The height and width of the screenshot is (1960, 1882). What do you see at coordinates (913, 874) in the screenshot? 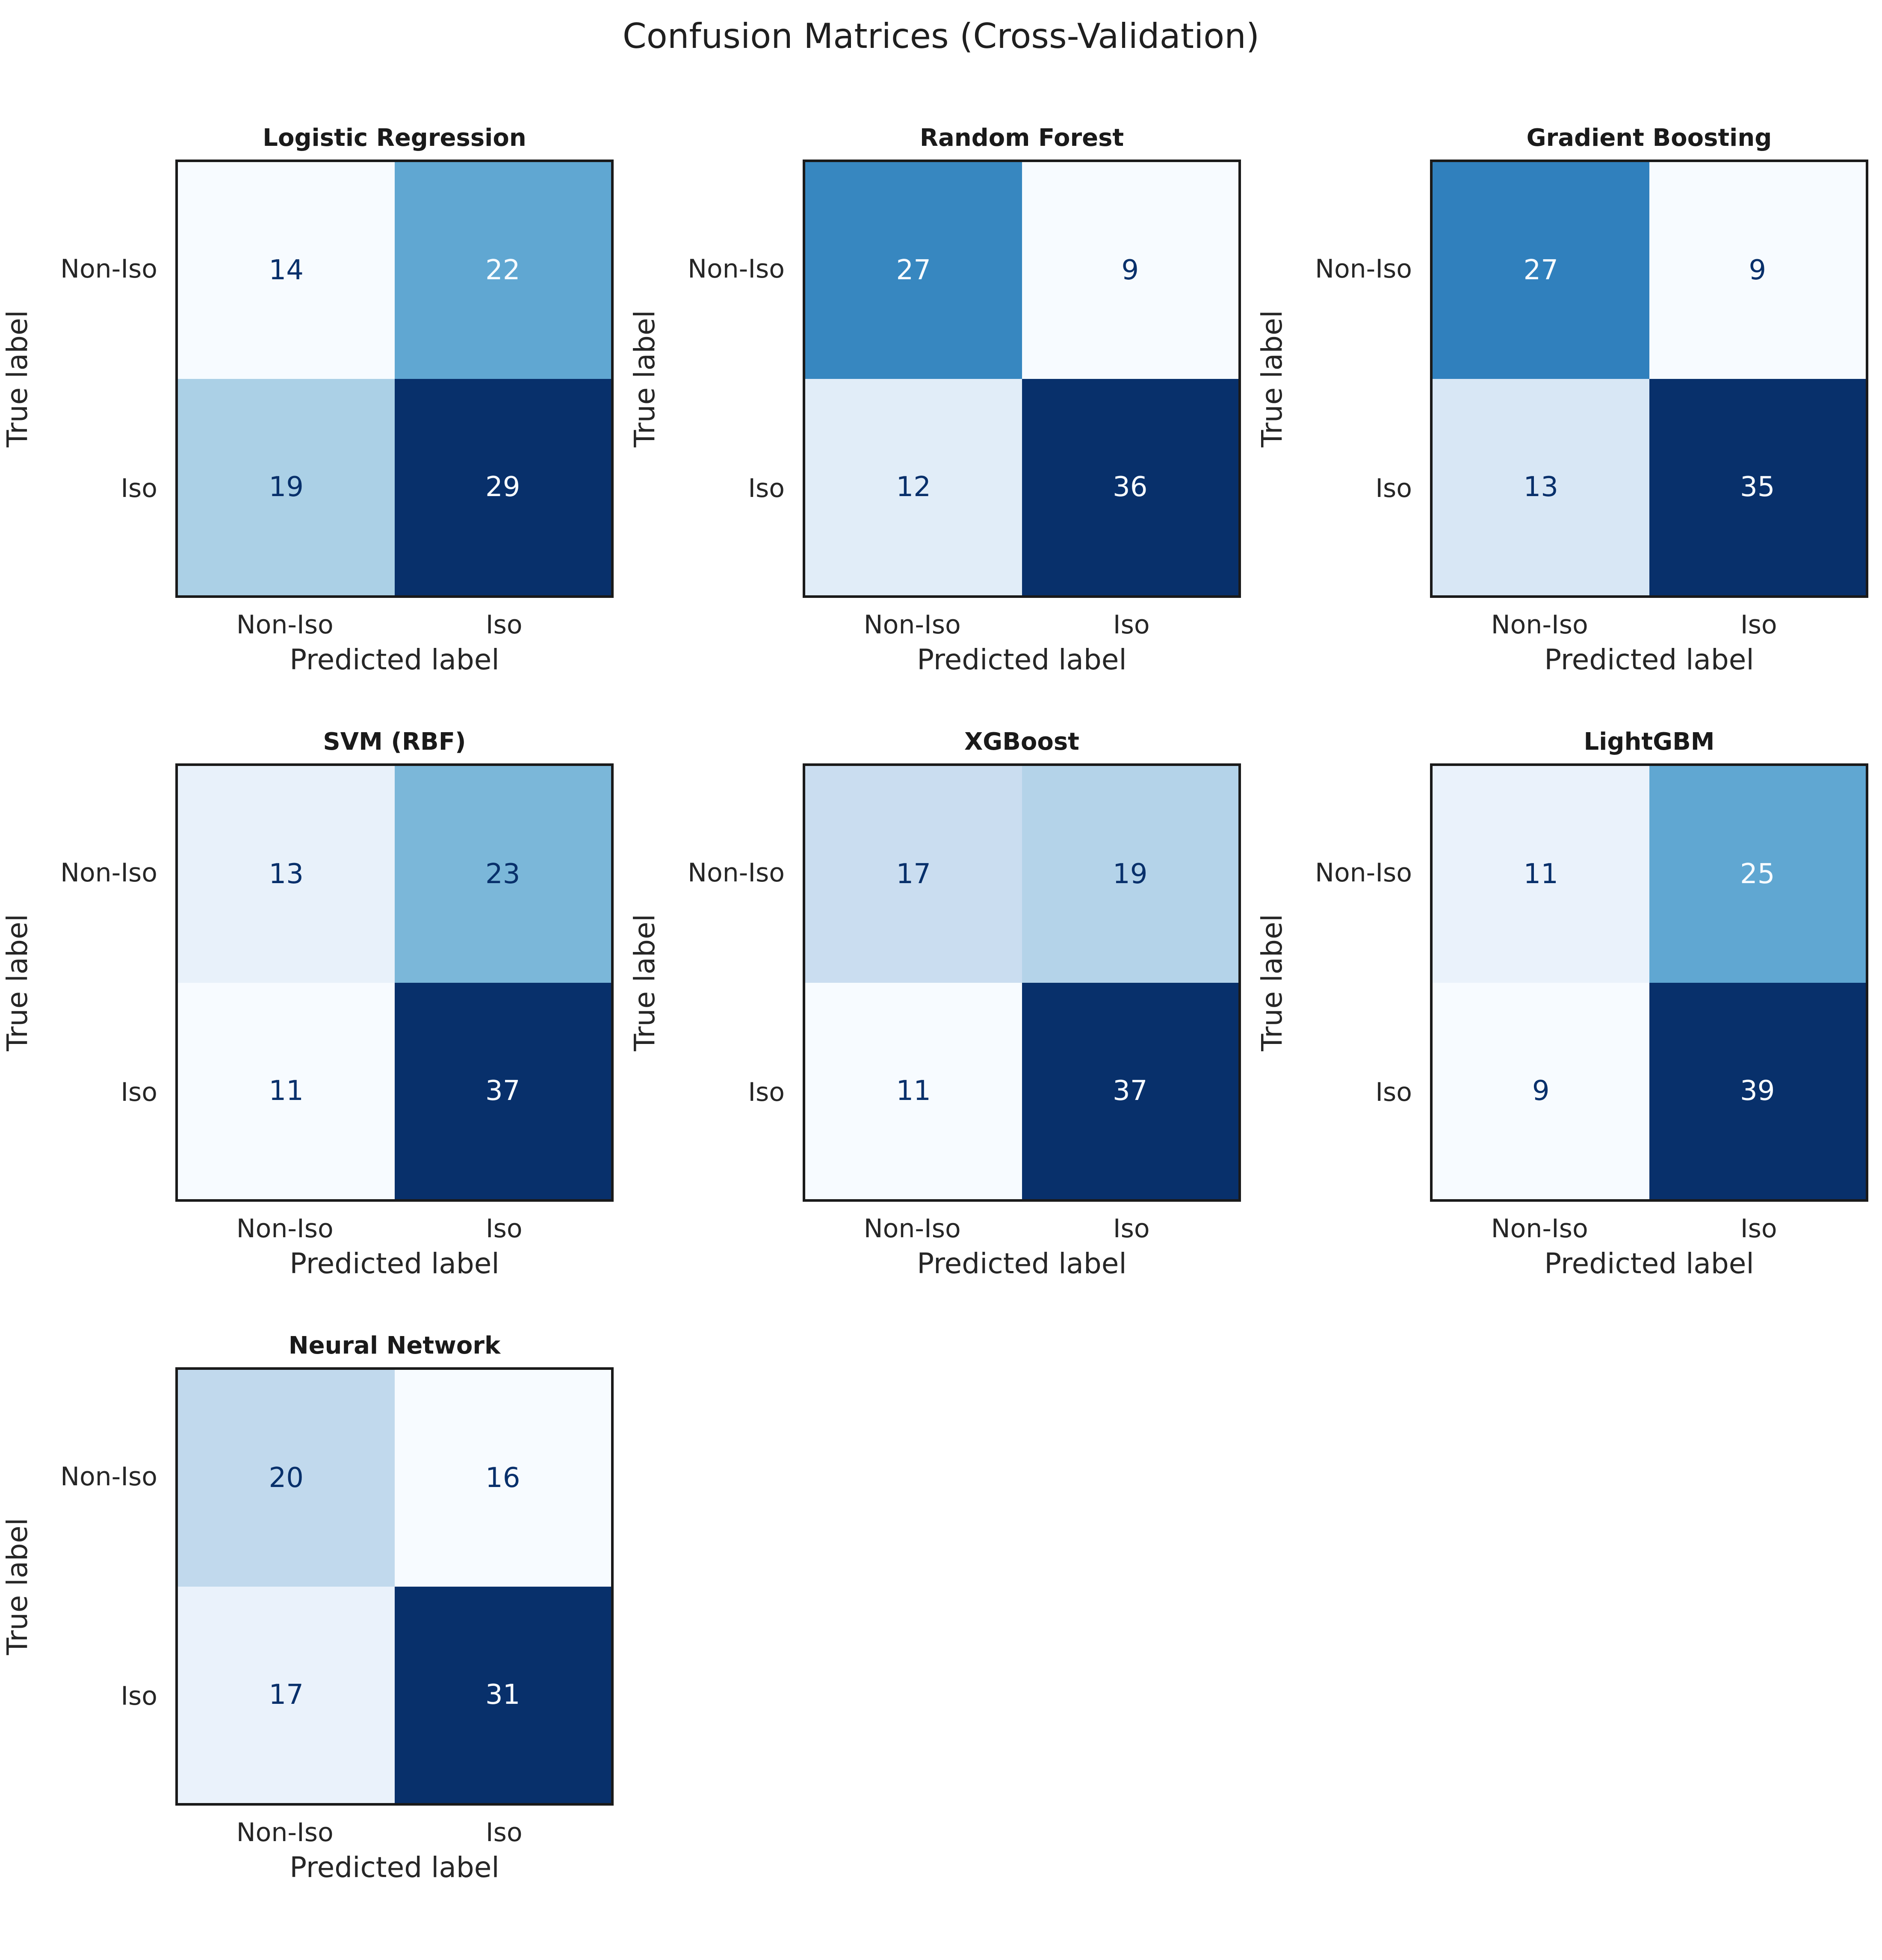
I see `cell-value: 17` at bounding box center [913, 874].